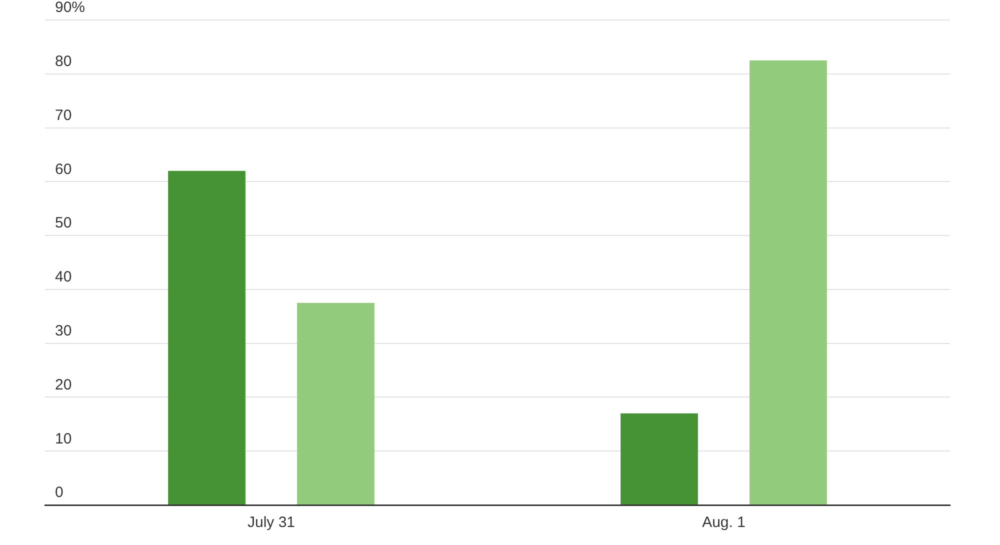  What do you see at coordinates (63, 331) in the screenshot?
I see `y-tick-label: 30` at bounding box center [63, 331].